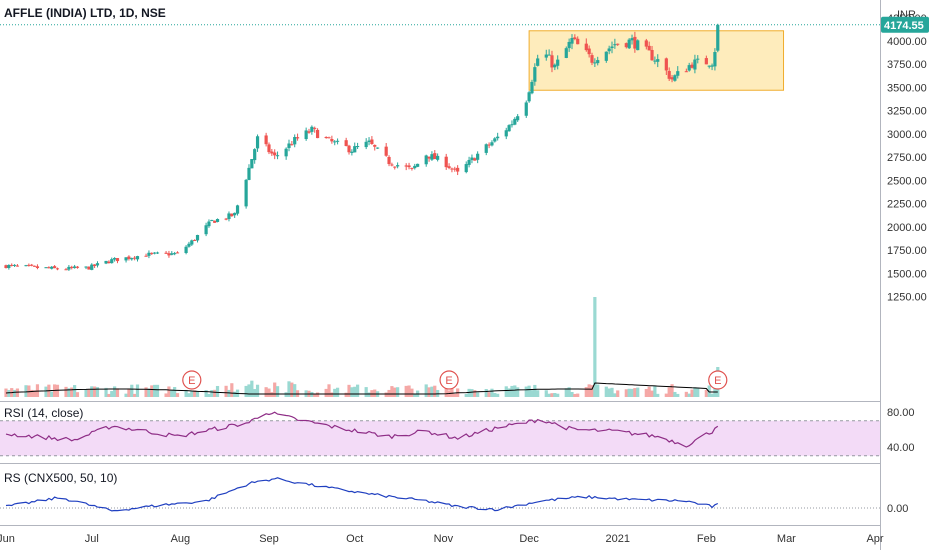 This screenshot has height=550, width=932. Describe the element at coordinates (362, 429) in the screenshot. I see `rsi-line` at that location.